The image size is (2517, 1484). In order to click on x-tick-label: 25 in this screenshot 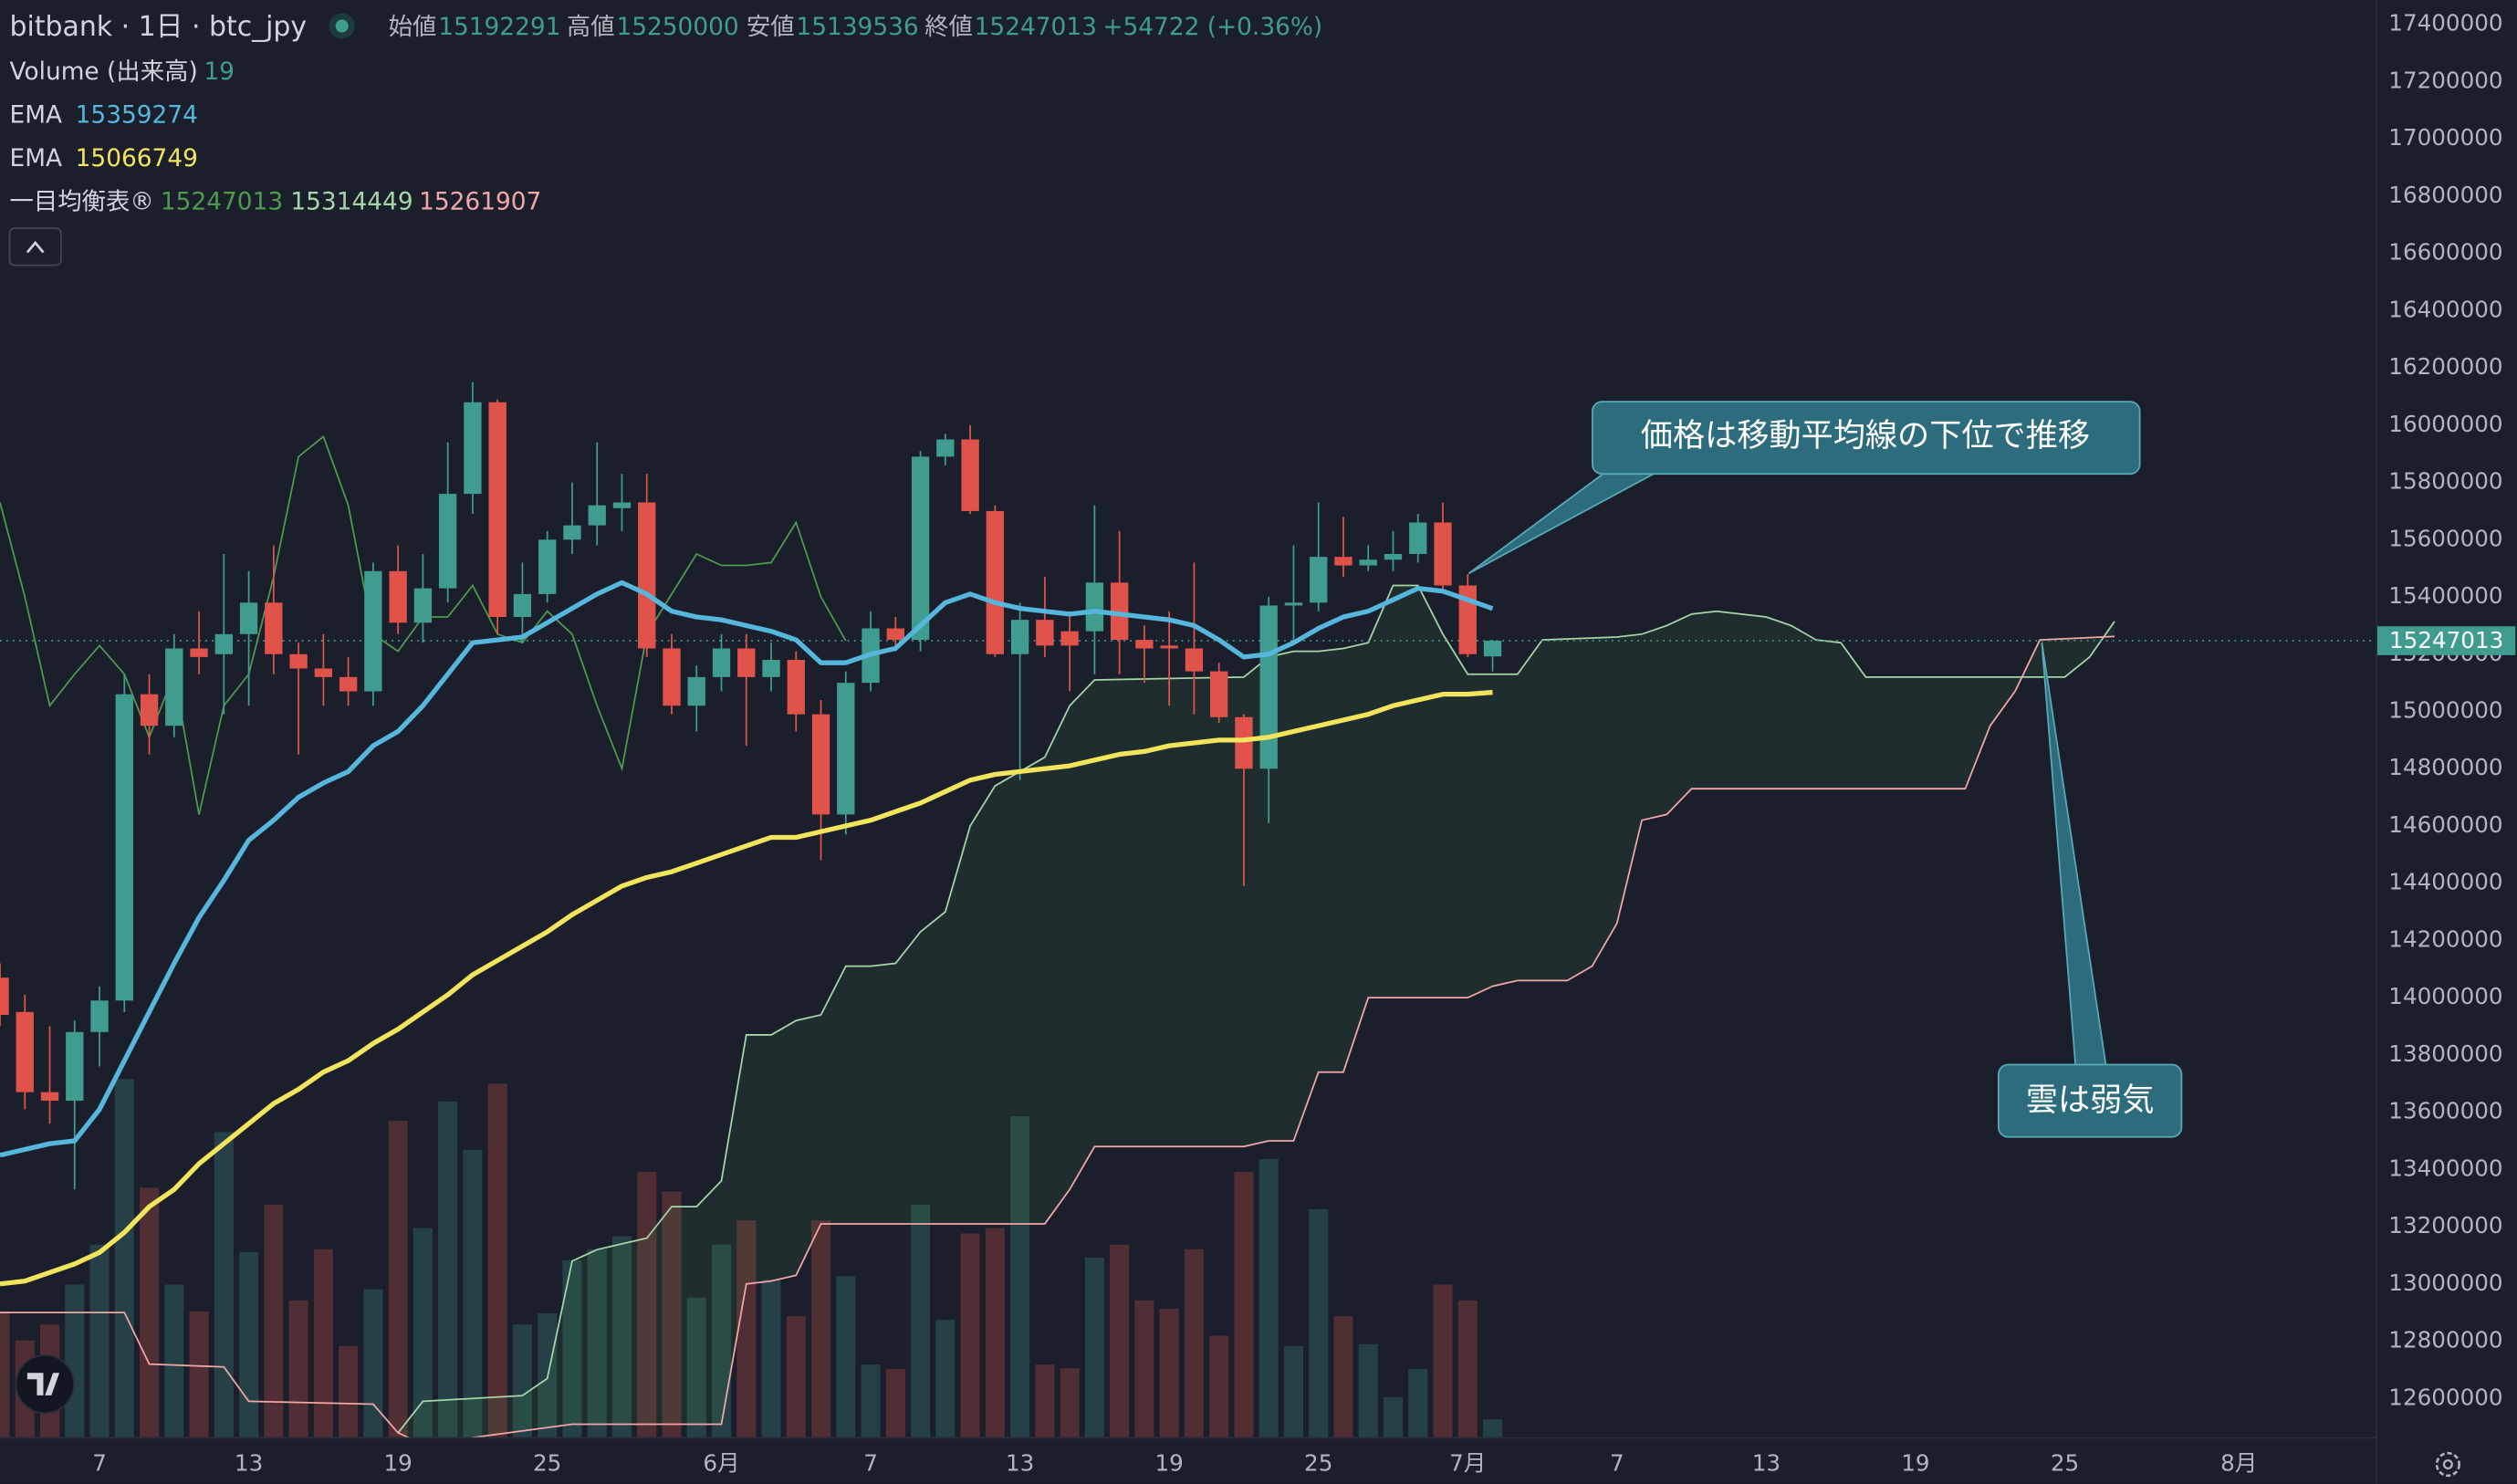, I will do `click(547, 1463)`.